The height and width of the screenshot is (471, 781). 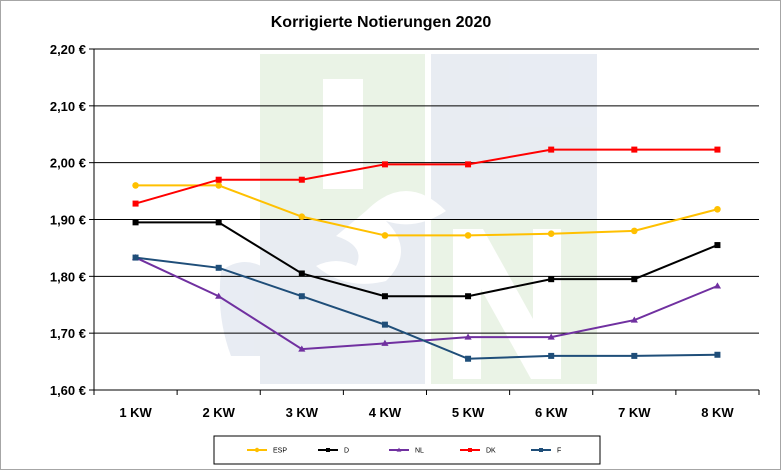 What do you see at coordinates (634, 412) in the screenshot?
I see `x-tick-label: 7 KW` at bounding box center [634, 412].